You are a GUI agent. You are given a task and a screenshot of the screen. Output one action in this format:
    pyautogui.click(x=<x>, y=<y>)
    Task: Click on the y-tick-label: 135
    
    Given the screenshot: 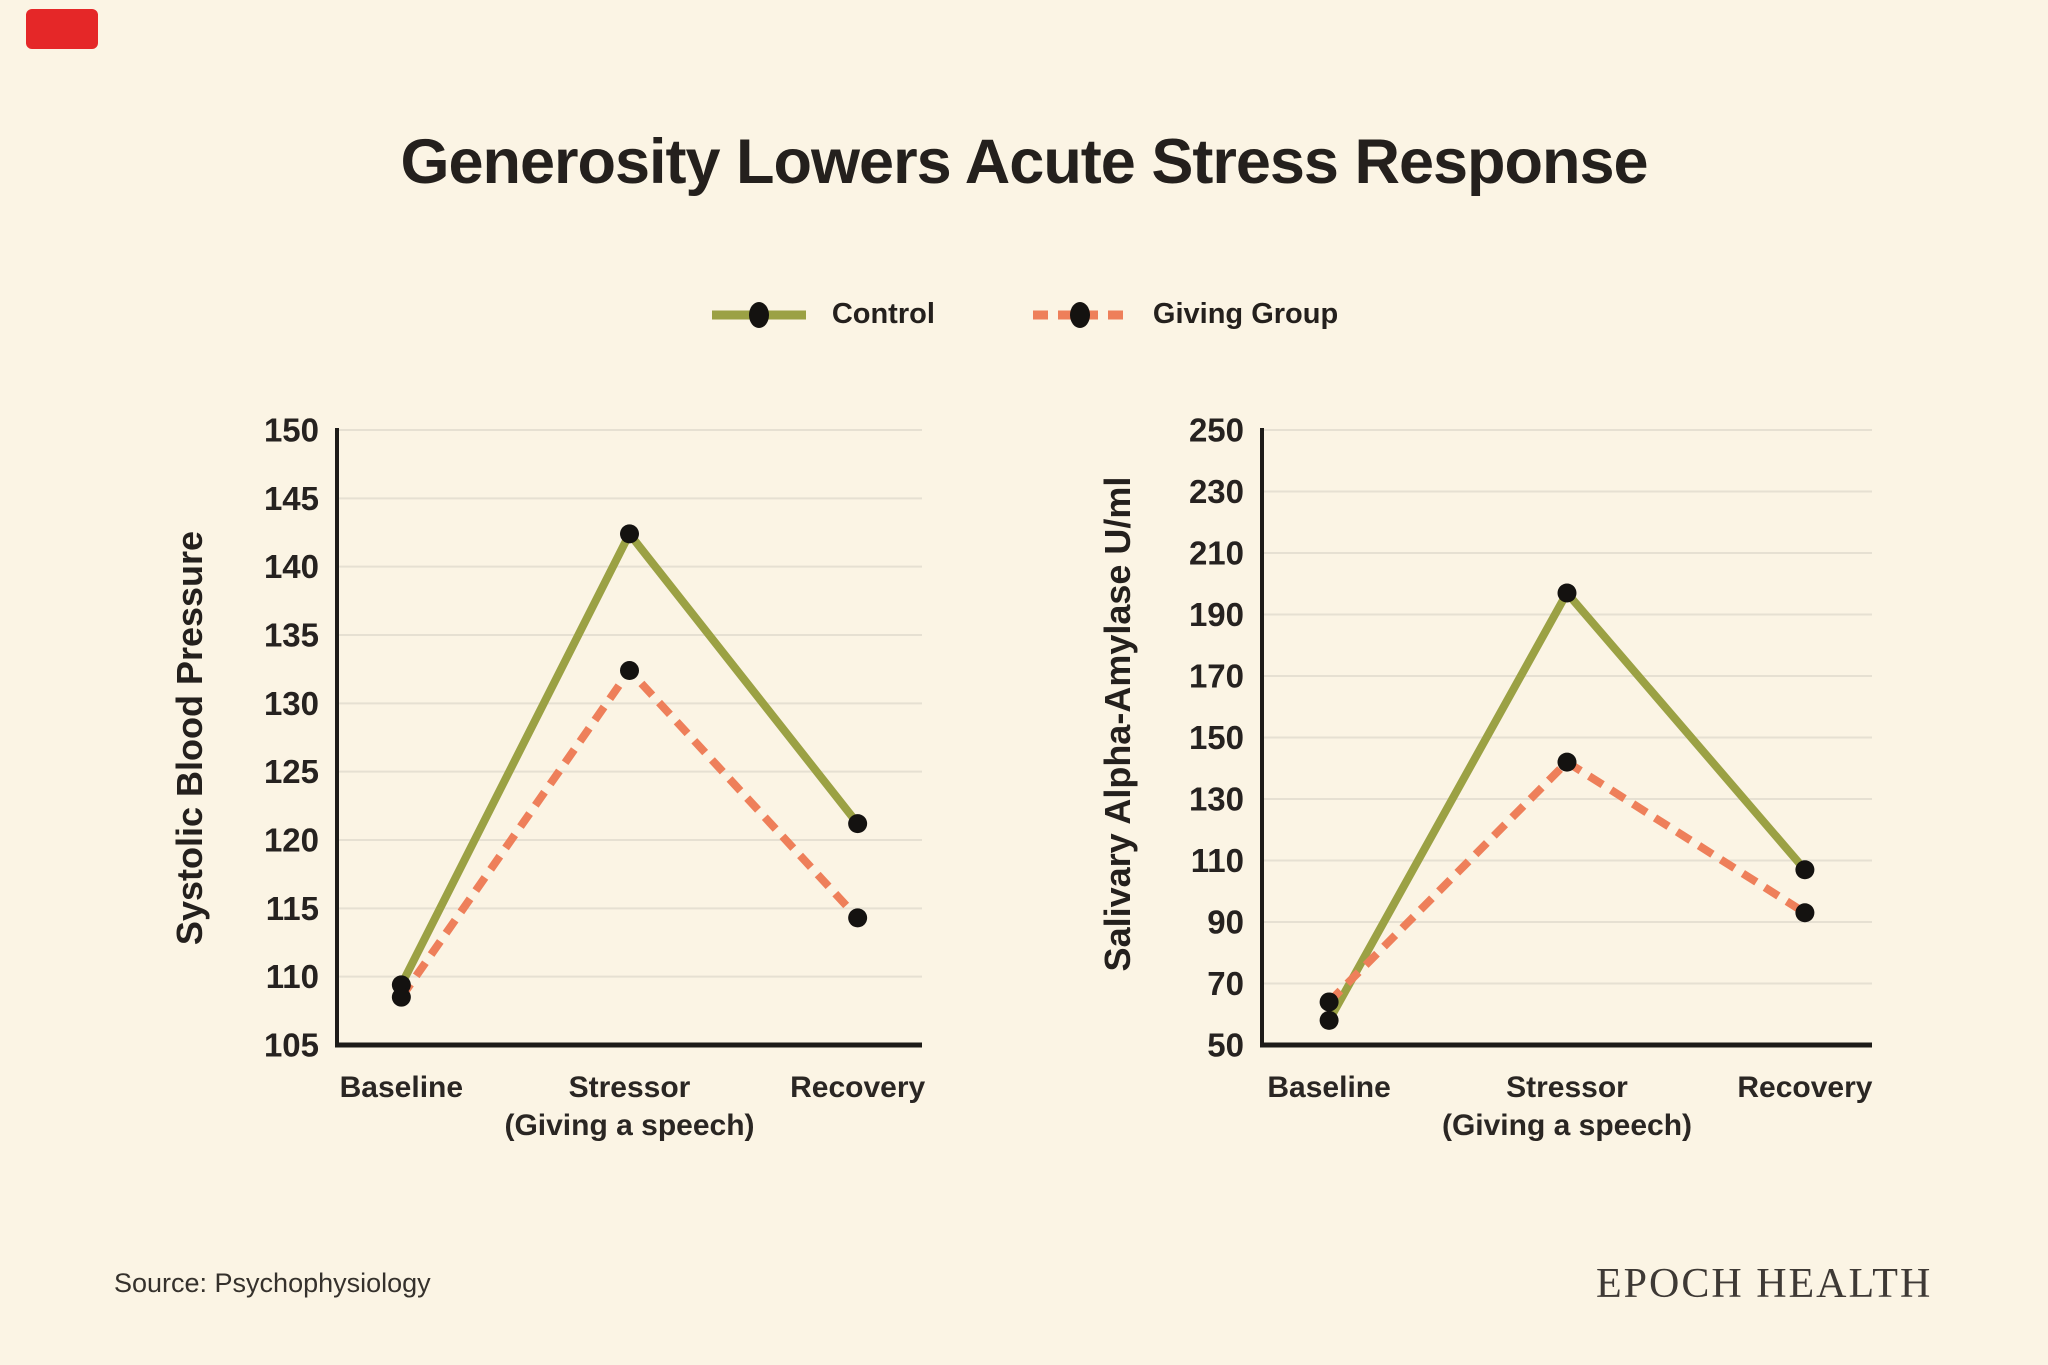 What is the action you would take?
    pyautogui.click(x=291, y=635)
    